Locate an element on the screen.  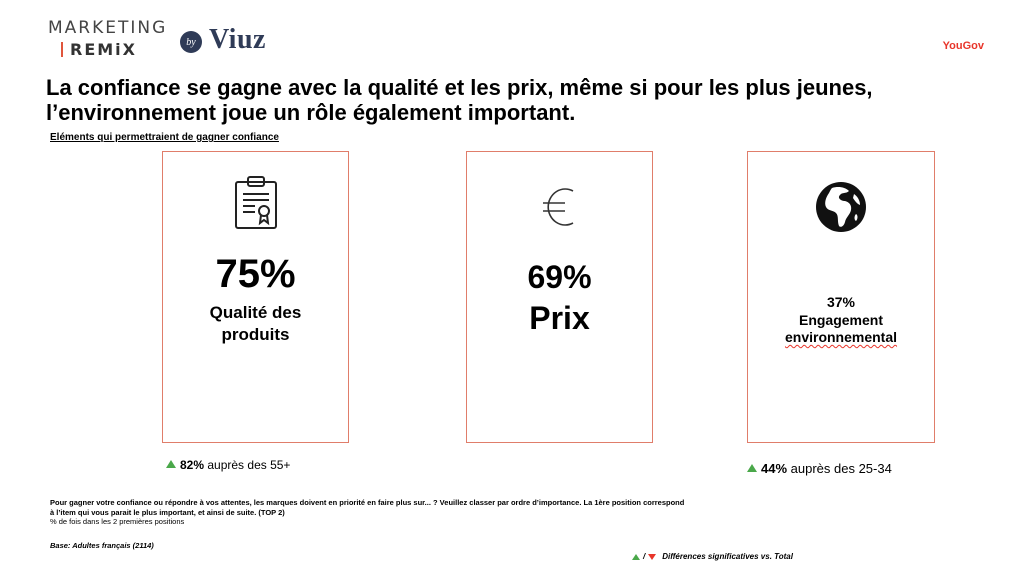
card-quality-label-line2: produits is located at coordinates (255, 334).